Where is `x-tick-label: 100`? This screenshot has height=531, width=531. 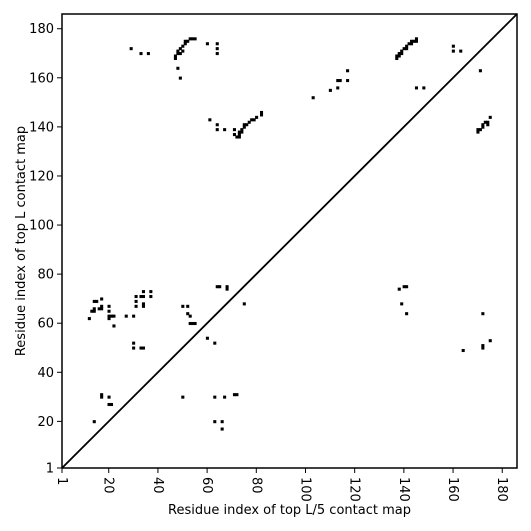 x-tick-label: 100 is located at coordinates (304, 489).